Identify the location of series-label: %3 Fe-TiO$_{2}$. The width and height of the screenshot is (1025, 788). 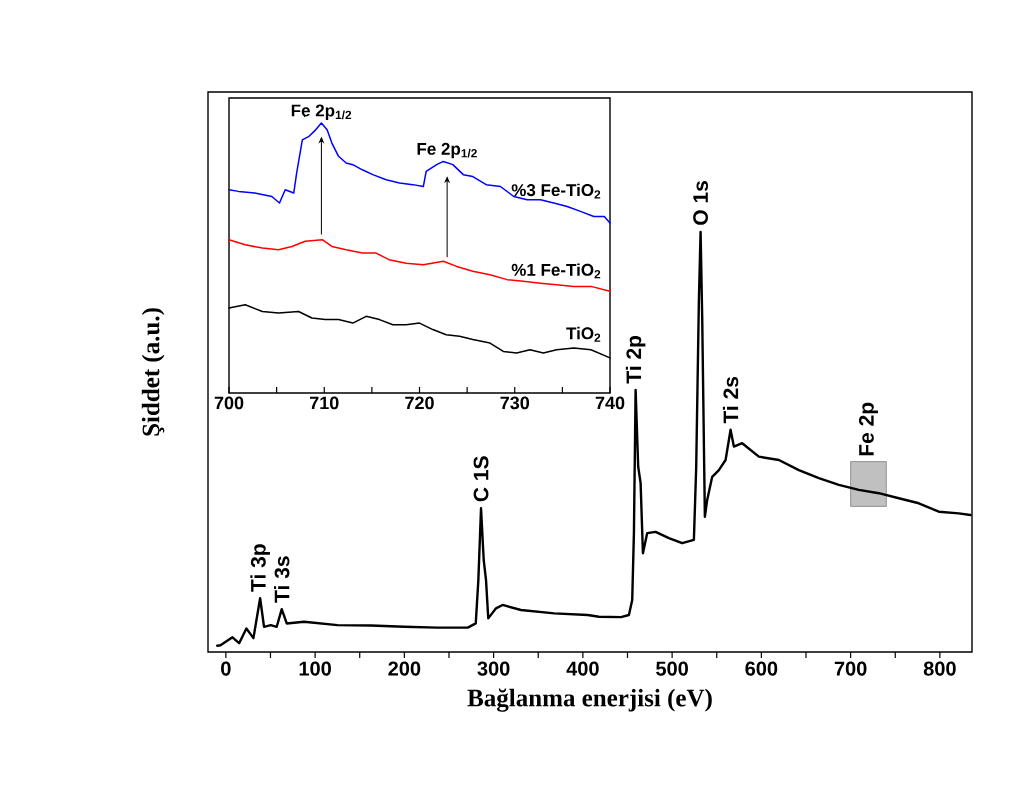
(556, 191).